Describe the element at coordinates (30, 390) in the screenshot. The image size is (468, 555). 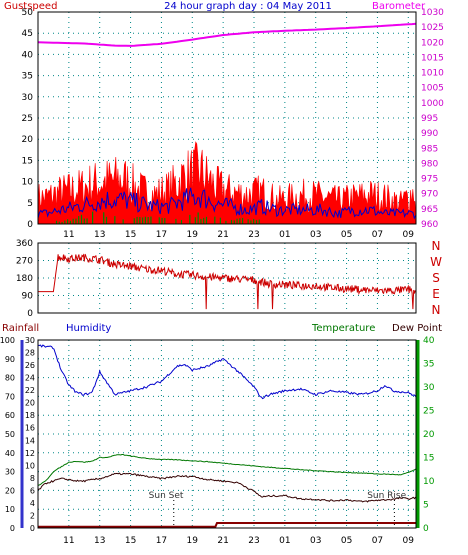
I see `rain-tick-label: 22` at that location.